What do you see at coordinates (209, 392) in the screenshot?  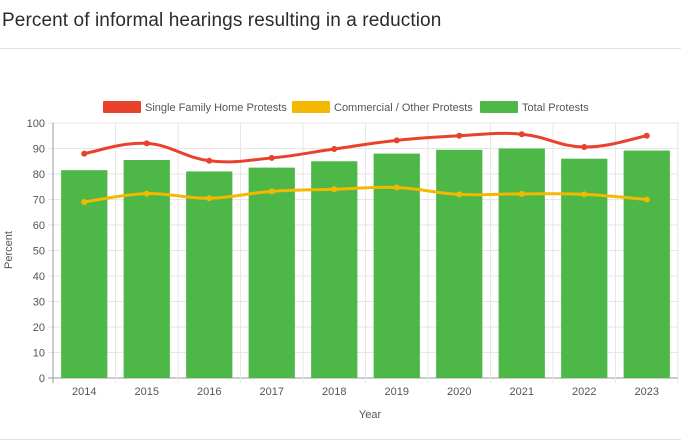 I see `x-tick-label: 2016` at bounding box center [209, 392].